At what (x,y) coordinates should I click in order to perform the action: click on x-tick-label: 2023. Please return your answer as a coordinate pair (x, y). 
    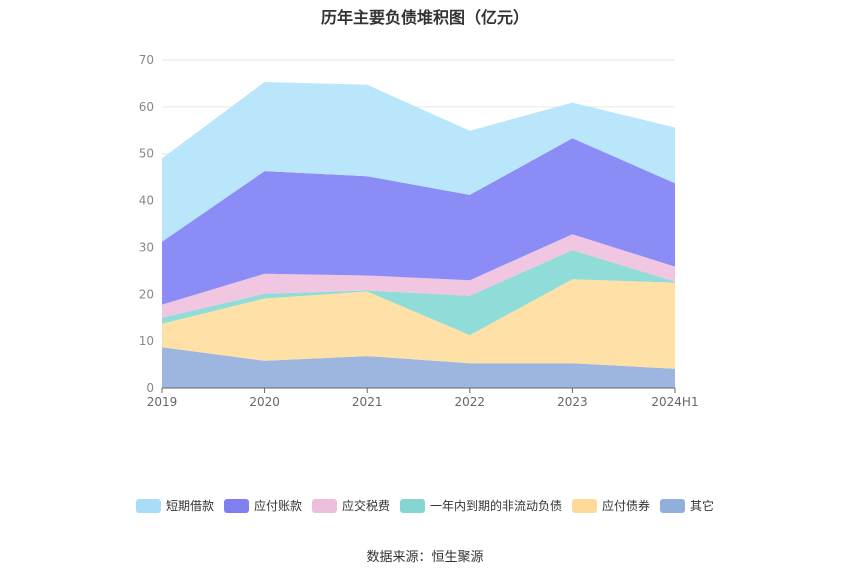
    Looking at the image, I should click on (572, 402).